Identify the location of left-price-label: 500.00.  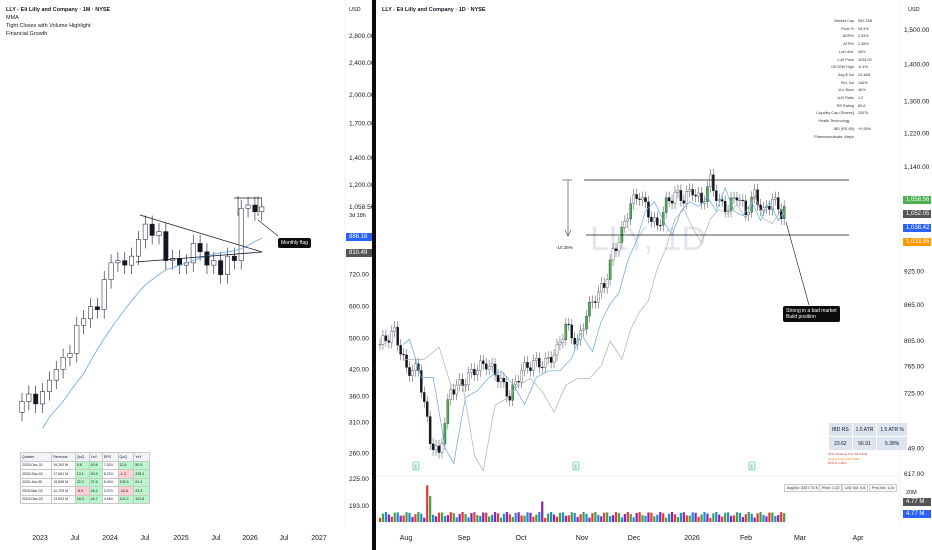
(359, 339).